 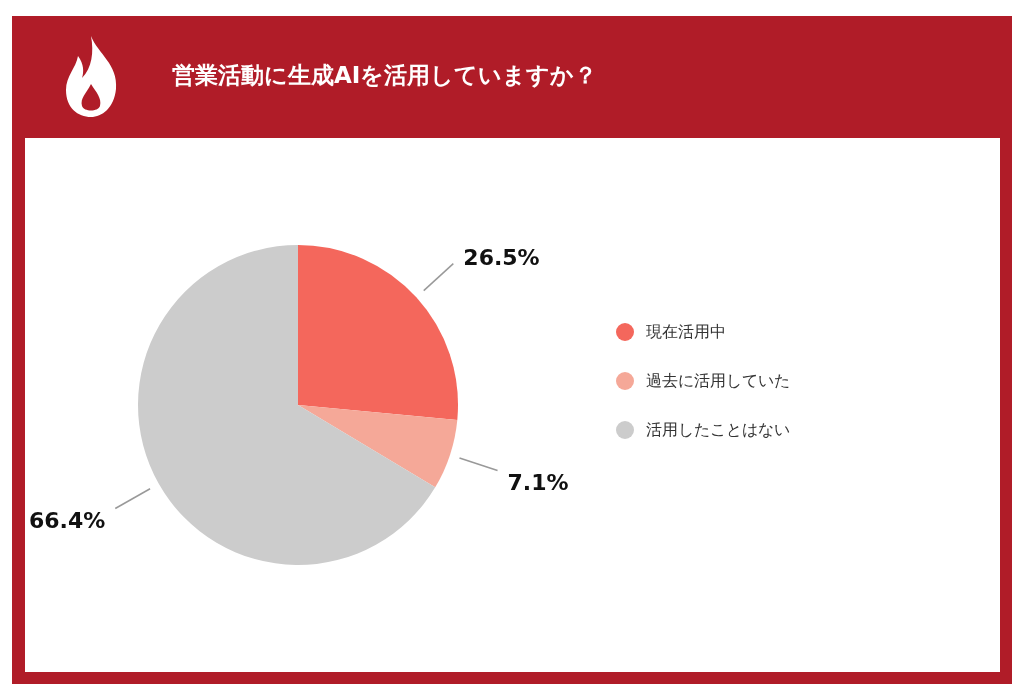 I want to click on data-label: 7.1%, so click(x=538, y=483).